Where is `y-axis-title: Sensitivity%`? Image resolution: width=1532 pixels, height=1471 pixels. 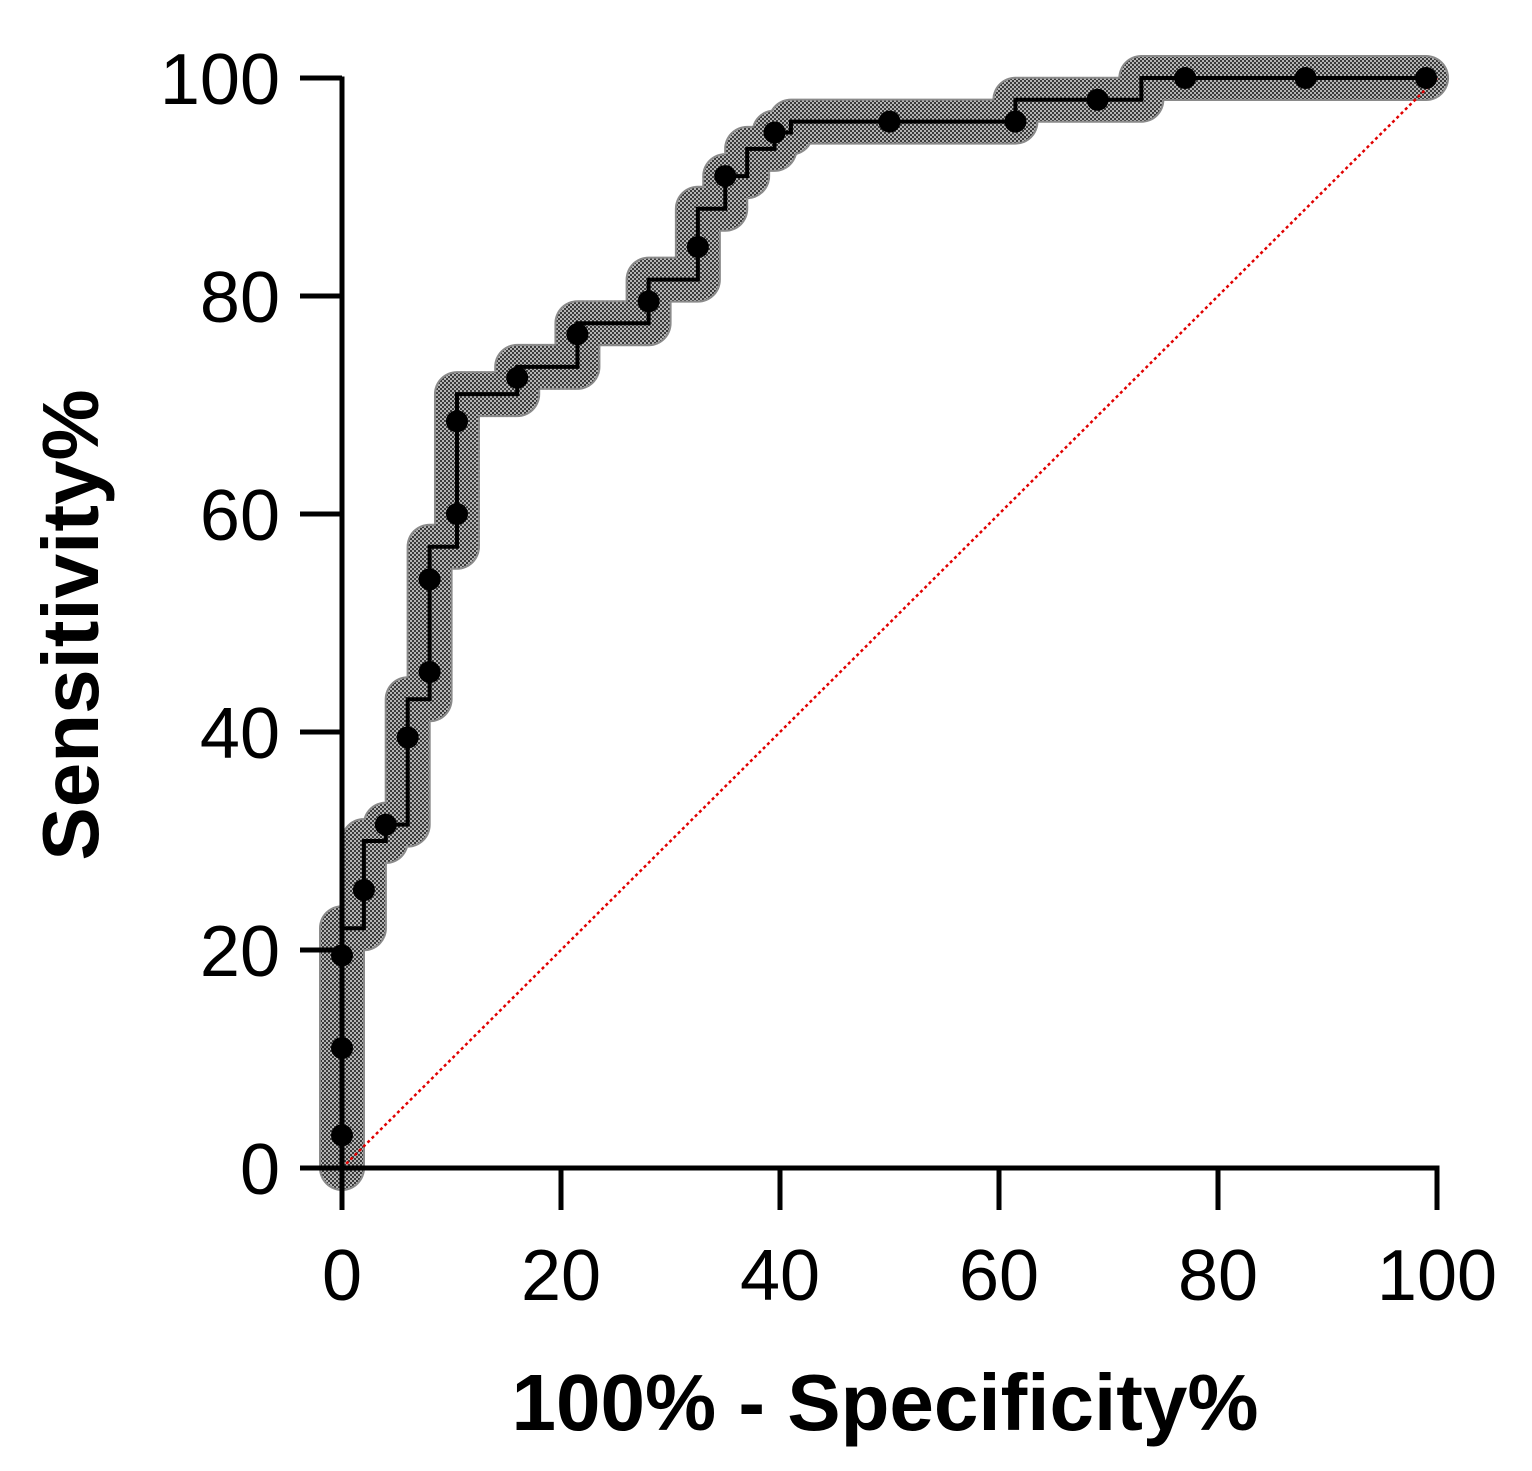
y-axis-title: Sensitivity% is located at coordinates (70, 624).